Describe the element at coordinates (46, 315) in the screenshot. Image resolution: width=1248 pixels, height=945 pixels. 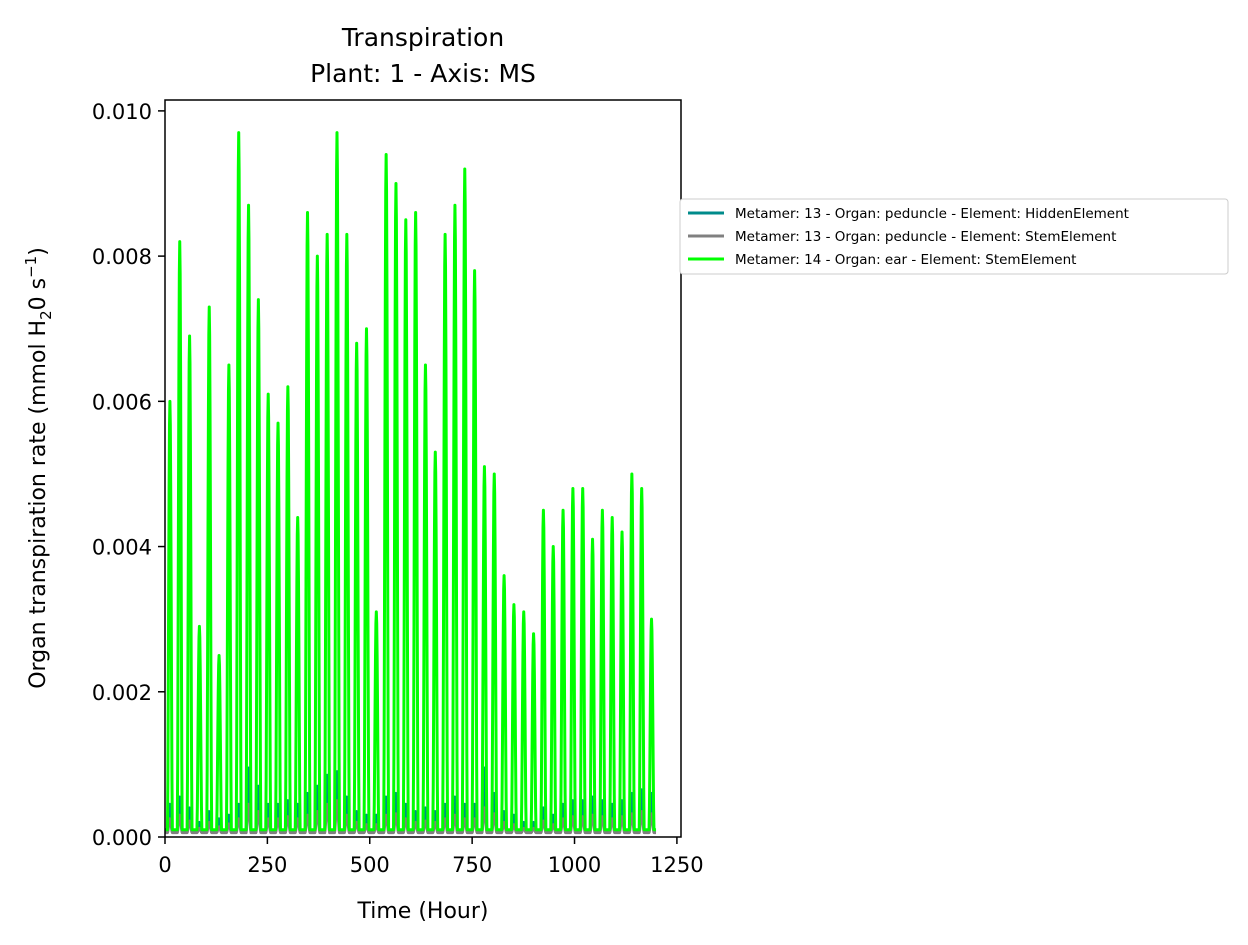
I see `y-axis-label-subscript: 2` at that location.